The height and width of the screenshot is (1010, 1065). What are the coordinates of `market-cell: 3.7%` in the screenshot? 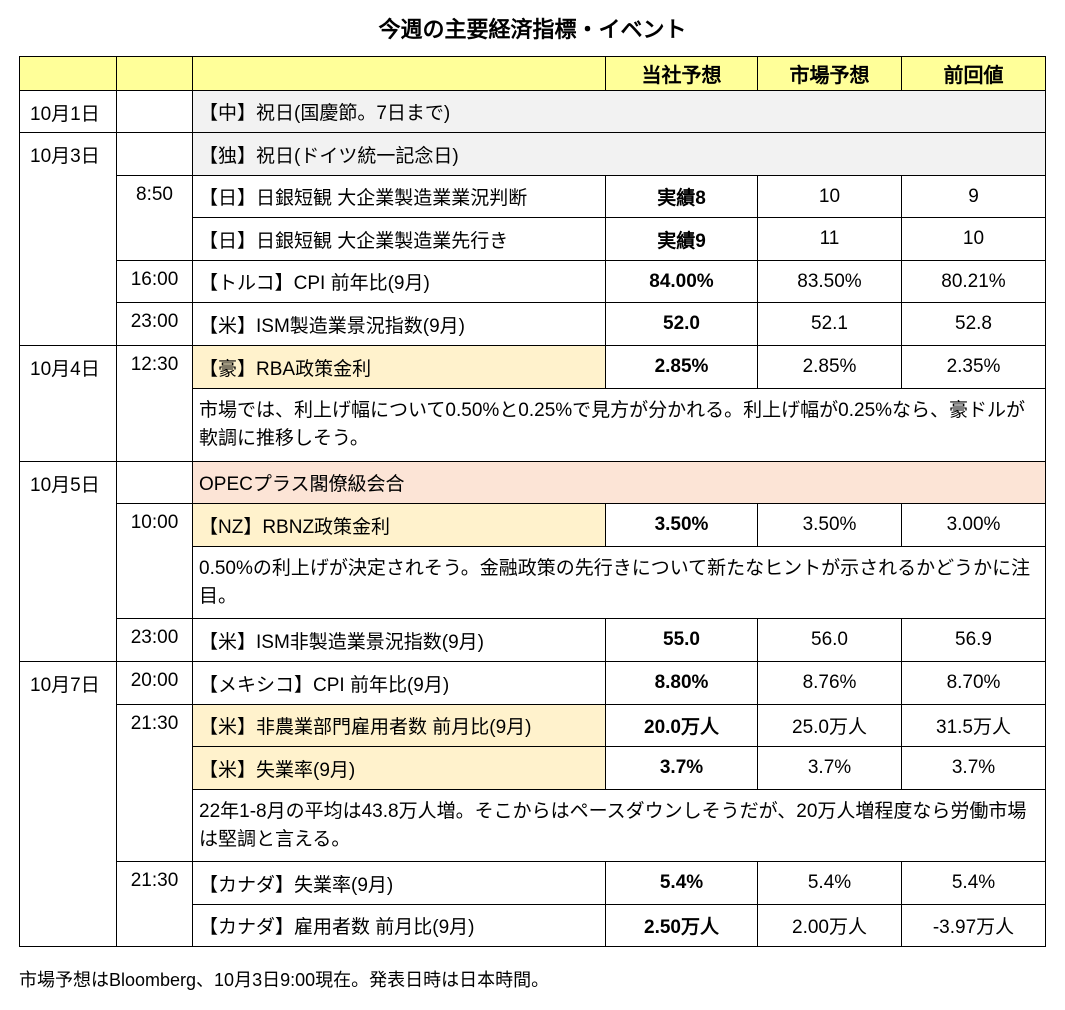 It's located at (829, 768).